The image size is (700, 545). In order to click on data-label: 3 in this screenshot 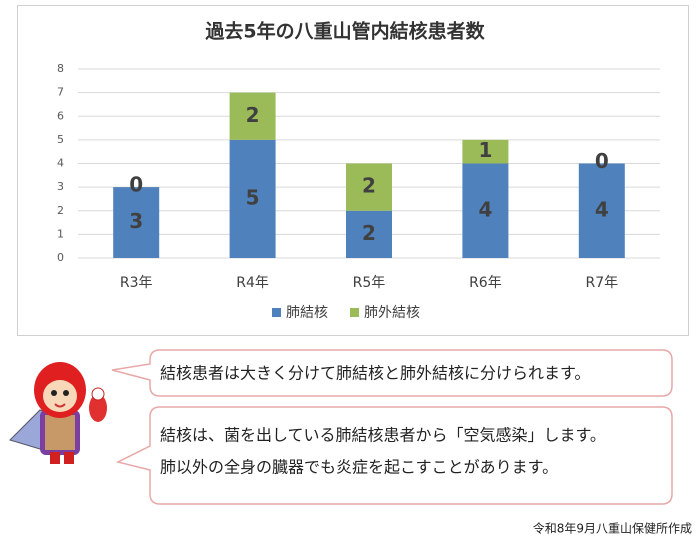, I will do `click(136, 221)`.